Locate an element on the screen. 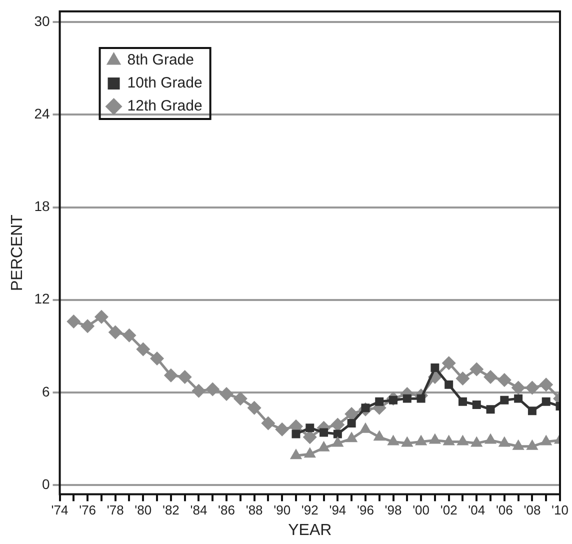 The width and height of the screenshot is (572, 544). y-tick-label: 6 is located at coordinates (46, 391).